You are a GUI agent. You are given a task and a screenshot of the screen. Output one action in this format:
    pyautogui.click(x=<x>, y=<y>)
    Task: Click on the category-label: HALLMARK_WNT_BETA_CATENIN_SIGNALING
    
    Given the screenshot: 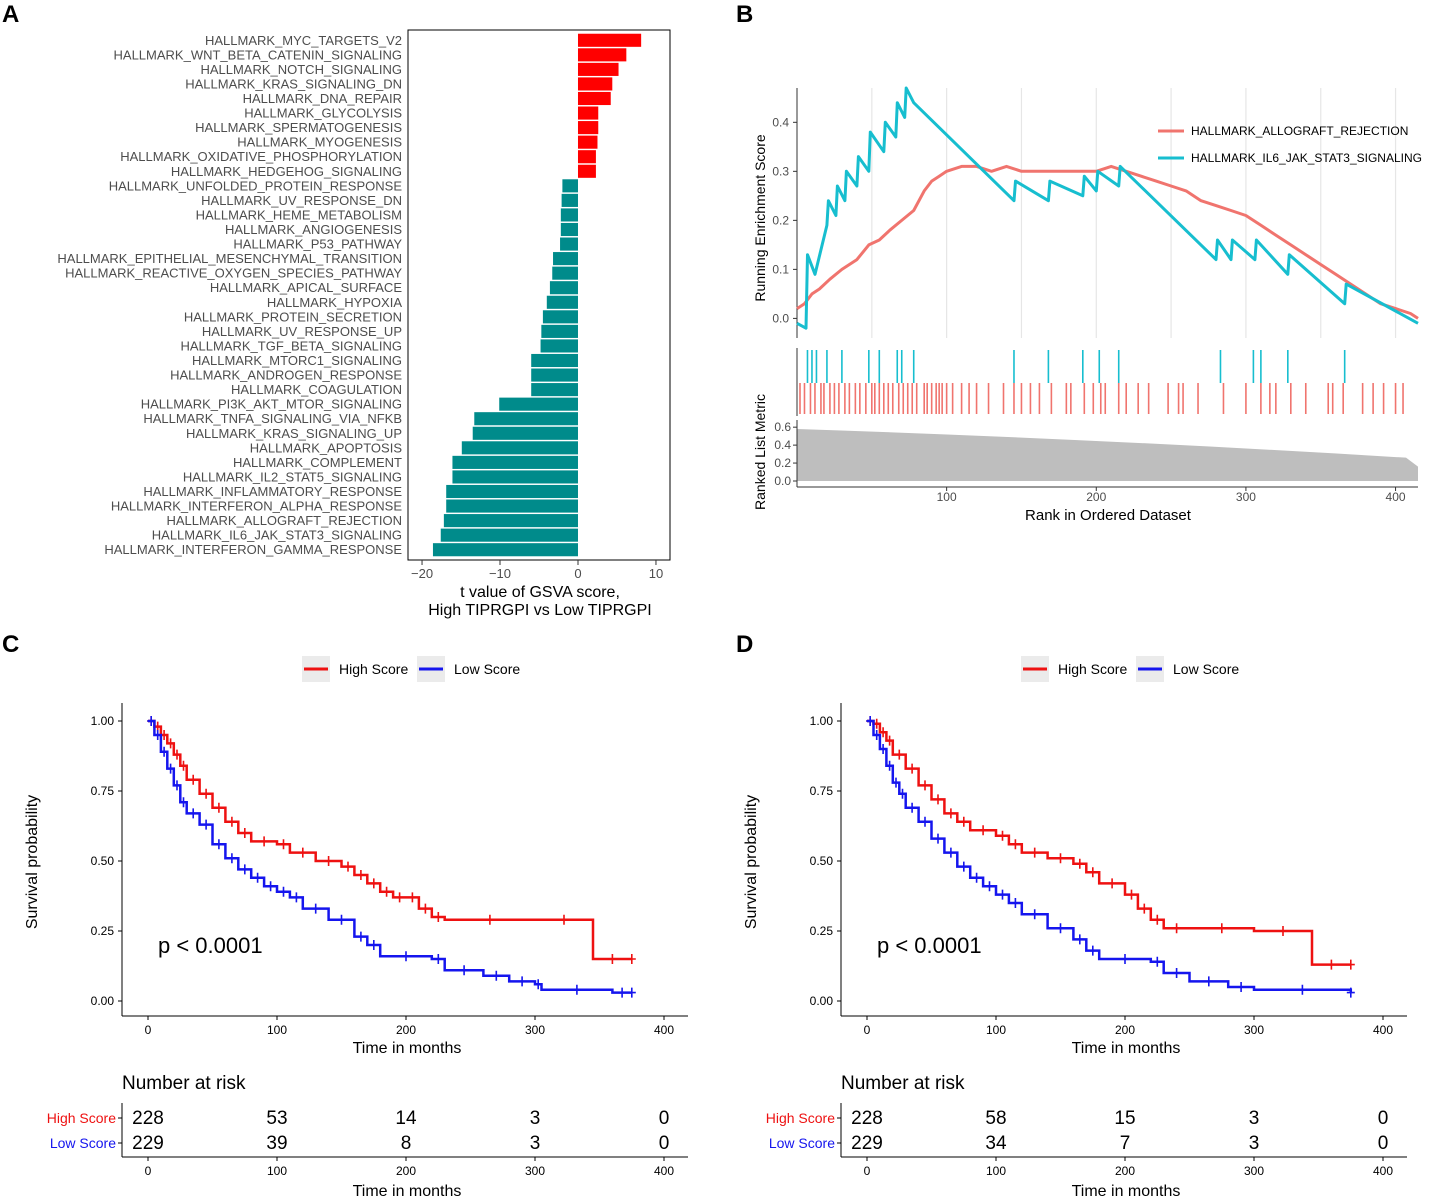 What is the action you would take?
    pyautogui.click(x=258, y=54)
    